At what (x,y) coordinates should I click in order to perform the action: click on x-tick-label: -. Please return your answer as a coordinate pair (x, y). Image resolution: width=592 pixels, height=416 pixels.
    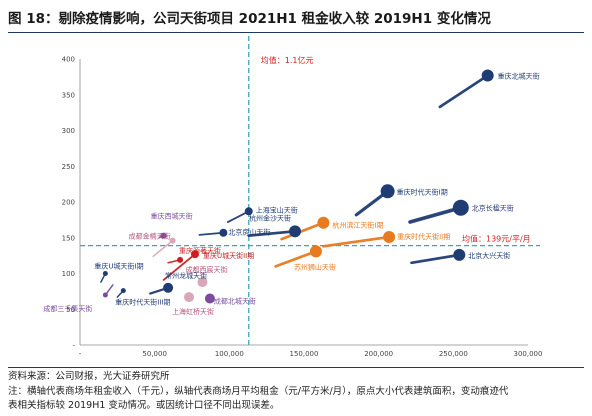
    Looking at the image, I should click on (80, 354).